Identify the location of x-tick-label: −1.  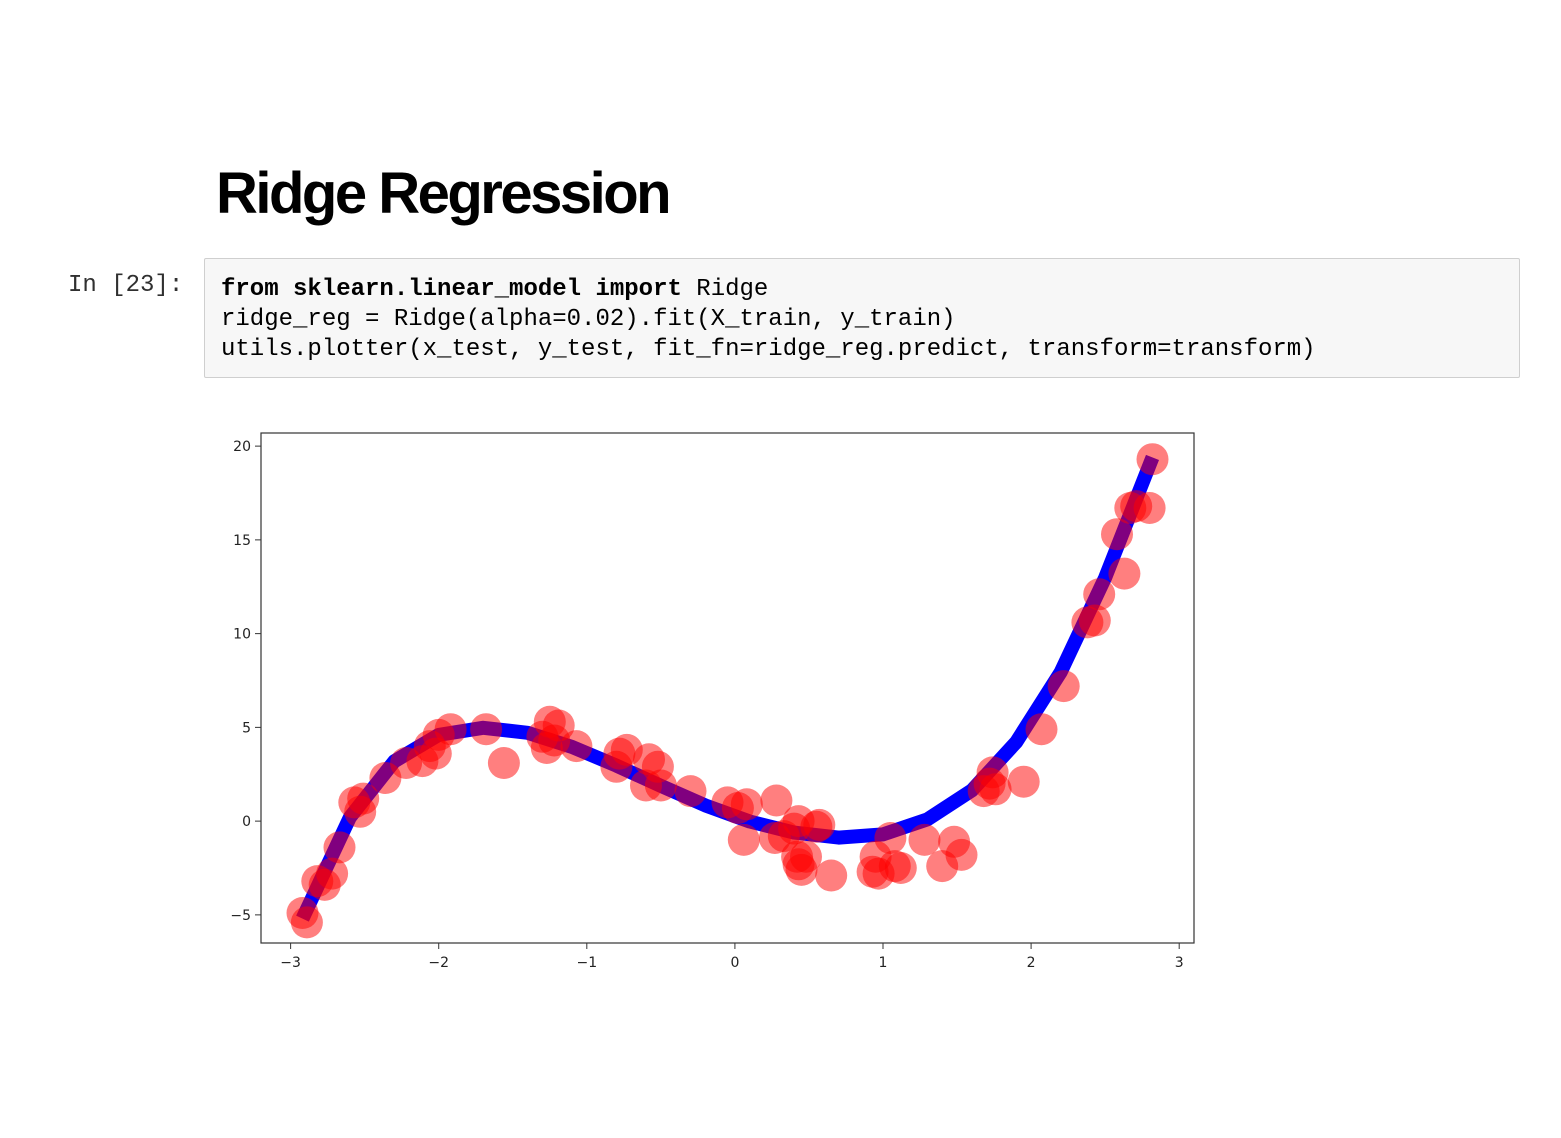
(586, 963).